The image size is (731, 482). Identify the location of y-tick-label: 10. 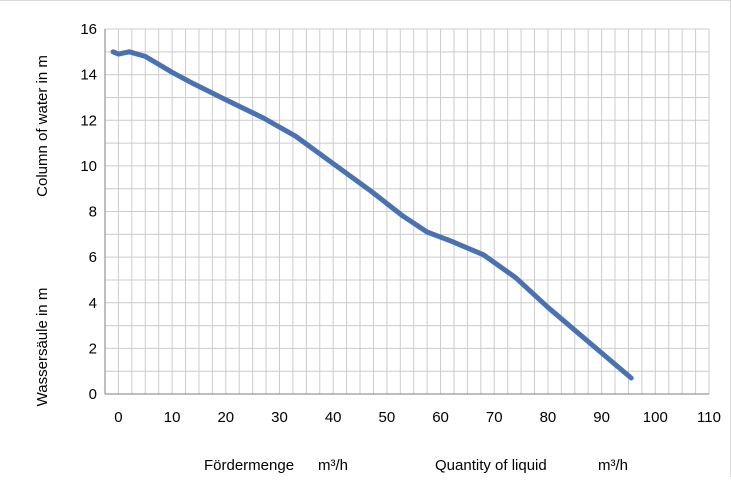
(88, 166).